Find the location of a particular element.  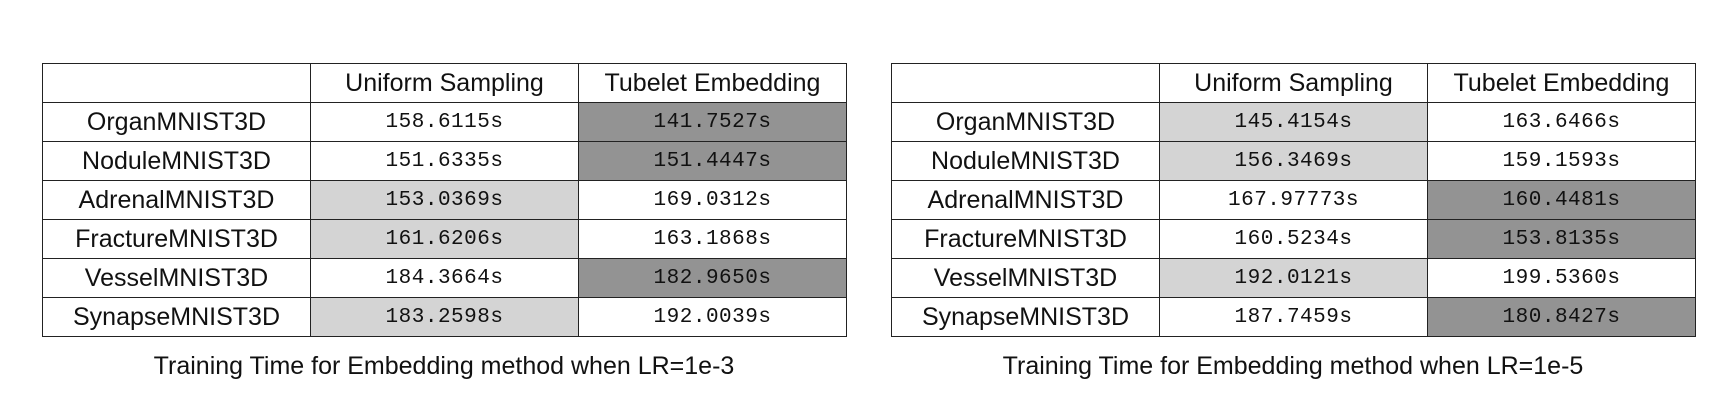

tubelet-value: 153.8135s is located at coordinates (1561, 239).